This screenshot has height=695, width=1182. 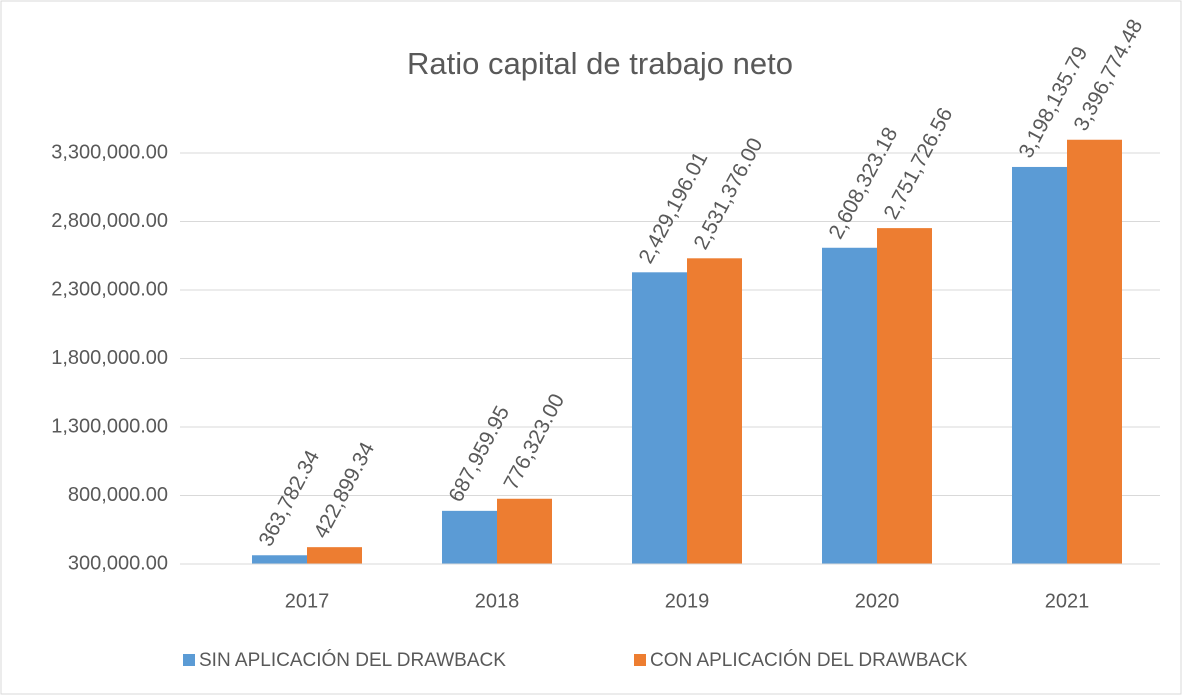 I want to click on y-tick-label: 300,000.00, so click(x=118, y=563).